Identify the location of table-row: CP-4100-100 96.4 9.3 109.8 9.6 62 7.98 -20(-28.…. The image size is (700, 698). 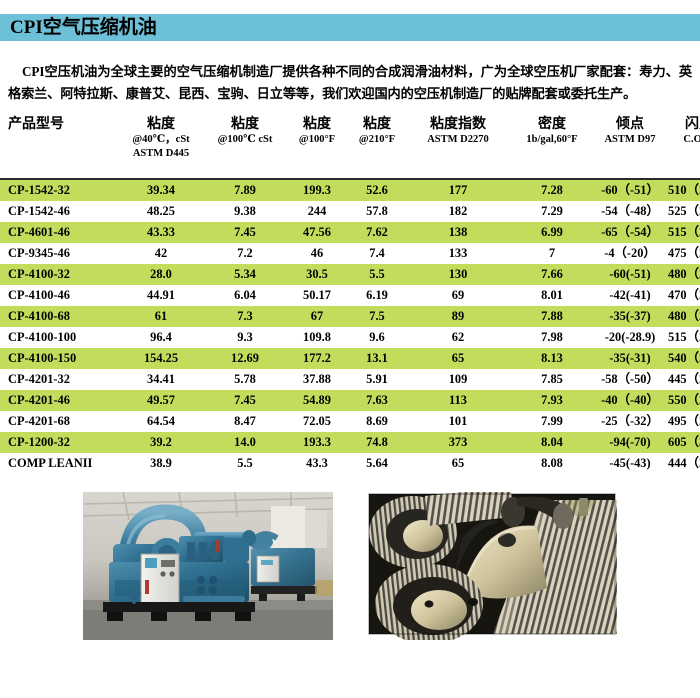
(350, 338).